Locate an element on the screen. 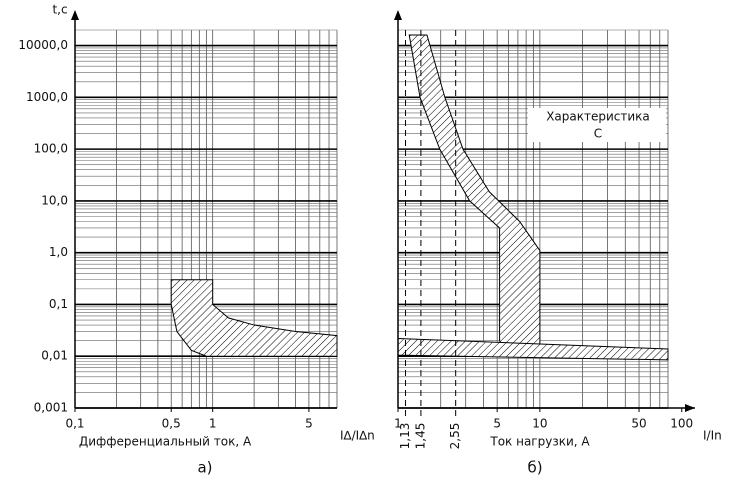 This screenshot has height=481, width=731. x-axis-label: Дифференциальный ток, А is located at coordinates (165, 442).